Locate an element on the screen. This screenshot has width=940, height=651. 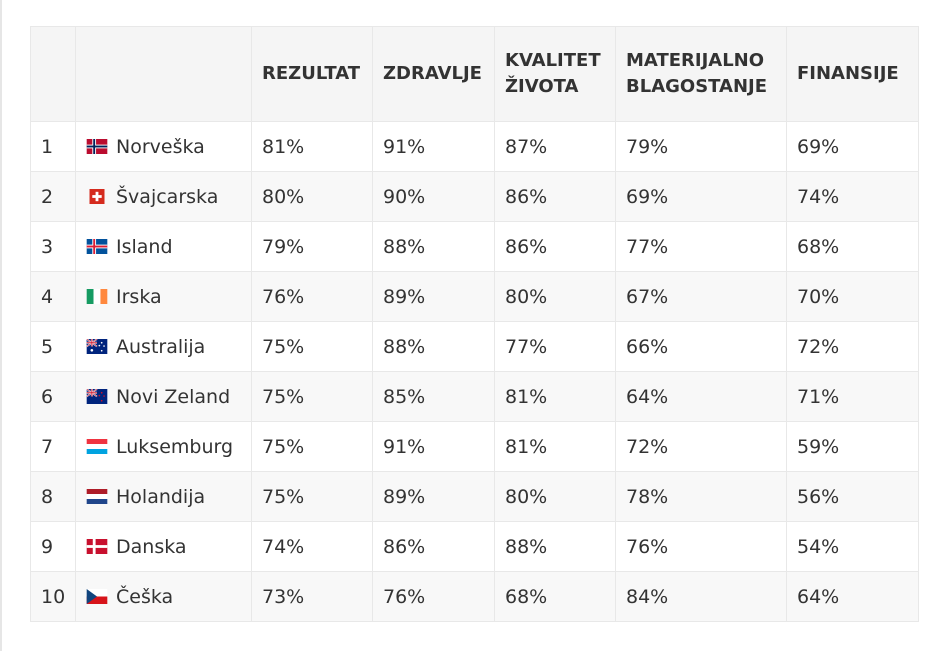
rank-cell: 10 is located at coordinates (53, 596).